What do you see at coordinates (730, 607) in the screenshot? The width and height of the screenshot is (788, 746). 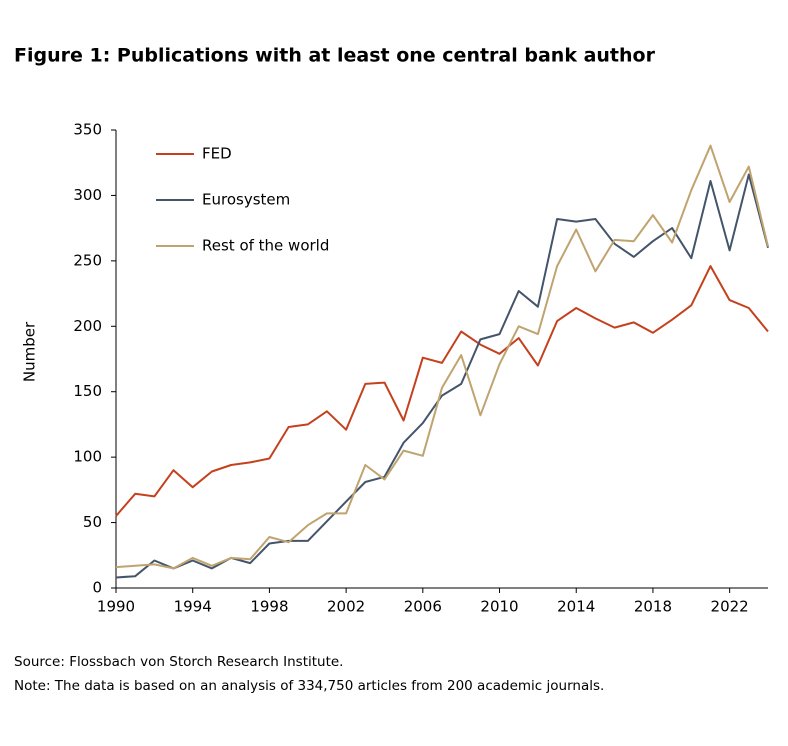 I see `x-tick-label: 2022` at bounding box center [730, 607].